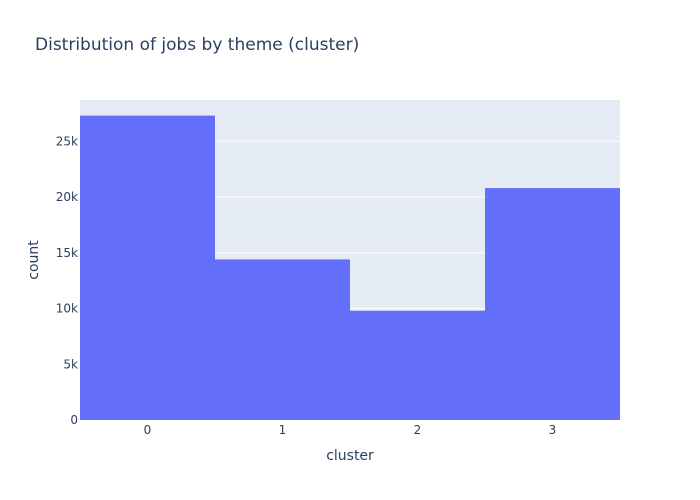  Describe the element at coordinates (67, 141) in the screenshot. I see `y-tick-label: 25k` at that location.